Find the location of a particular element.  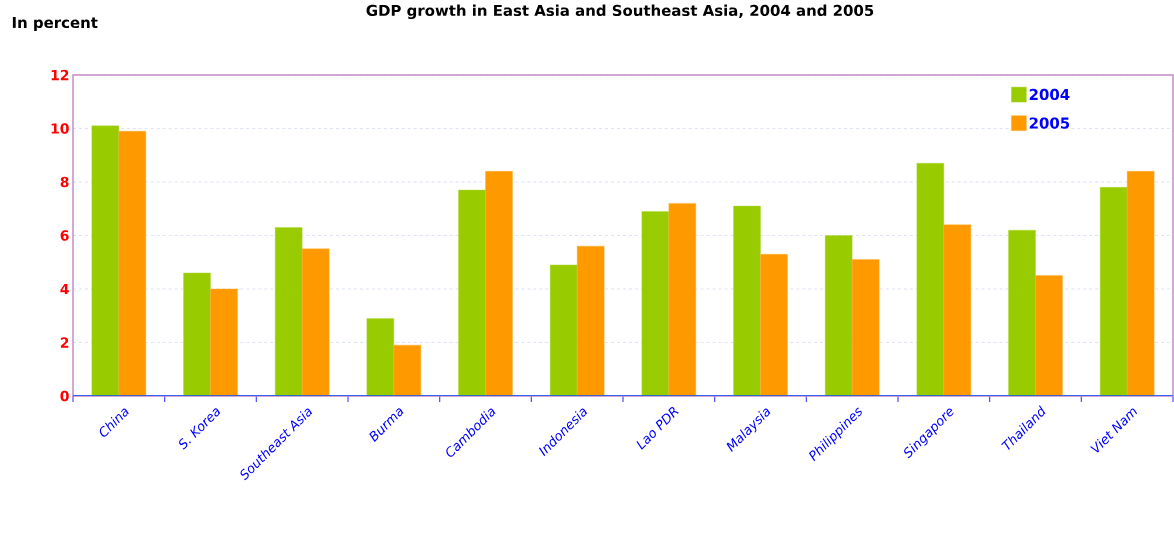

y-tick-label: 6 is located at coordinates (64, 235).